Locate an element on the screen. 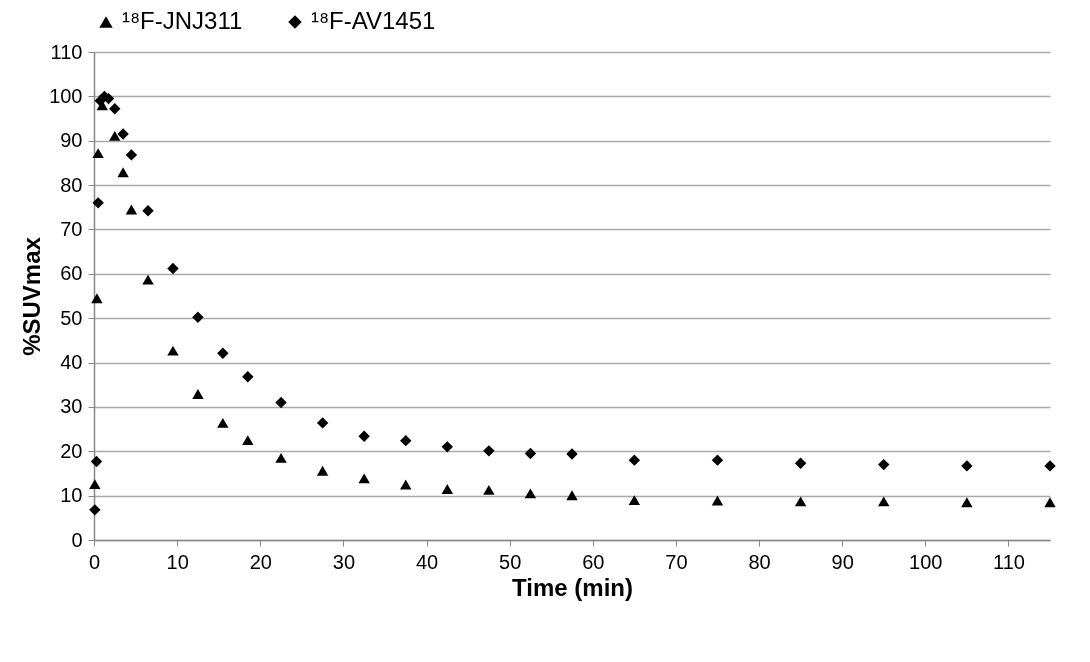 The width and height of the screenshot is (1090, 662). x-tick-label: 80 is located at coordinates (759, 561).